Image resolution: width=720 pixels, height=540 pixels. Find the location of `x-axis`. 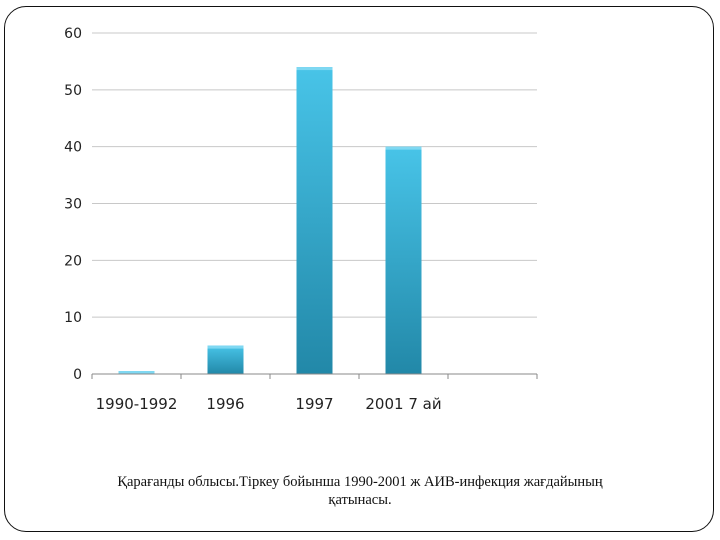

x-axis is located at coordinates (314, 376).